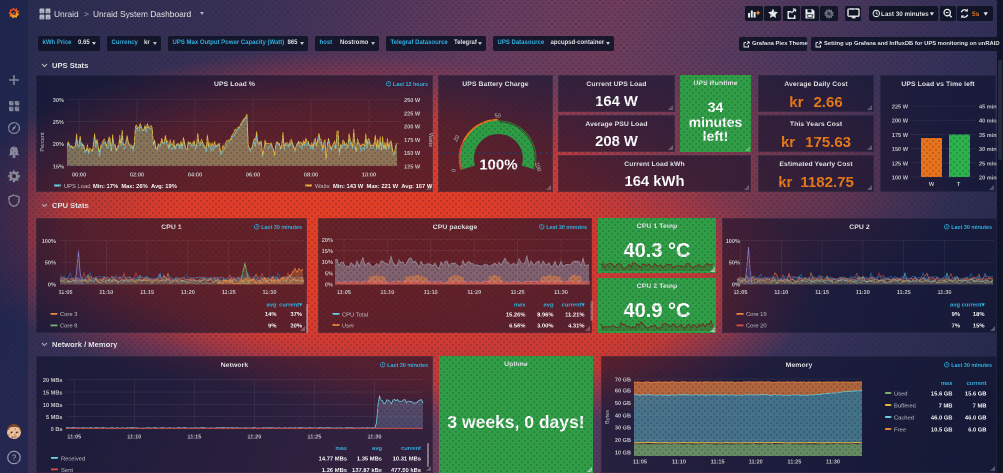 This screenshot has width=1003, height=473. I want to click on svg-text: 5%, so click(329, 274).